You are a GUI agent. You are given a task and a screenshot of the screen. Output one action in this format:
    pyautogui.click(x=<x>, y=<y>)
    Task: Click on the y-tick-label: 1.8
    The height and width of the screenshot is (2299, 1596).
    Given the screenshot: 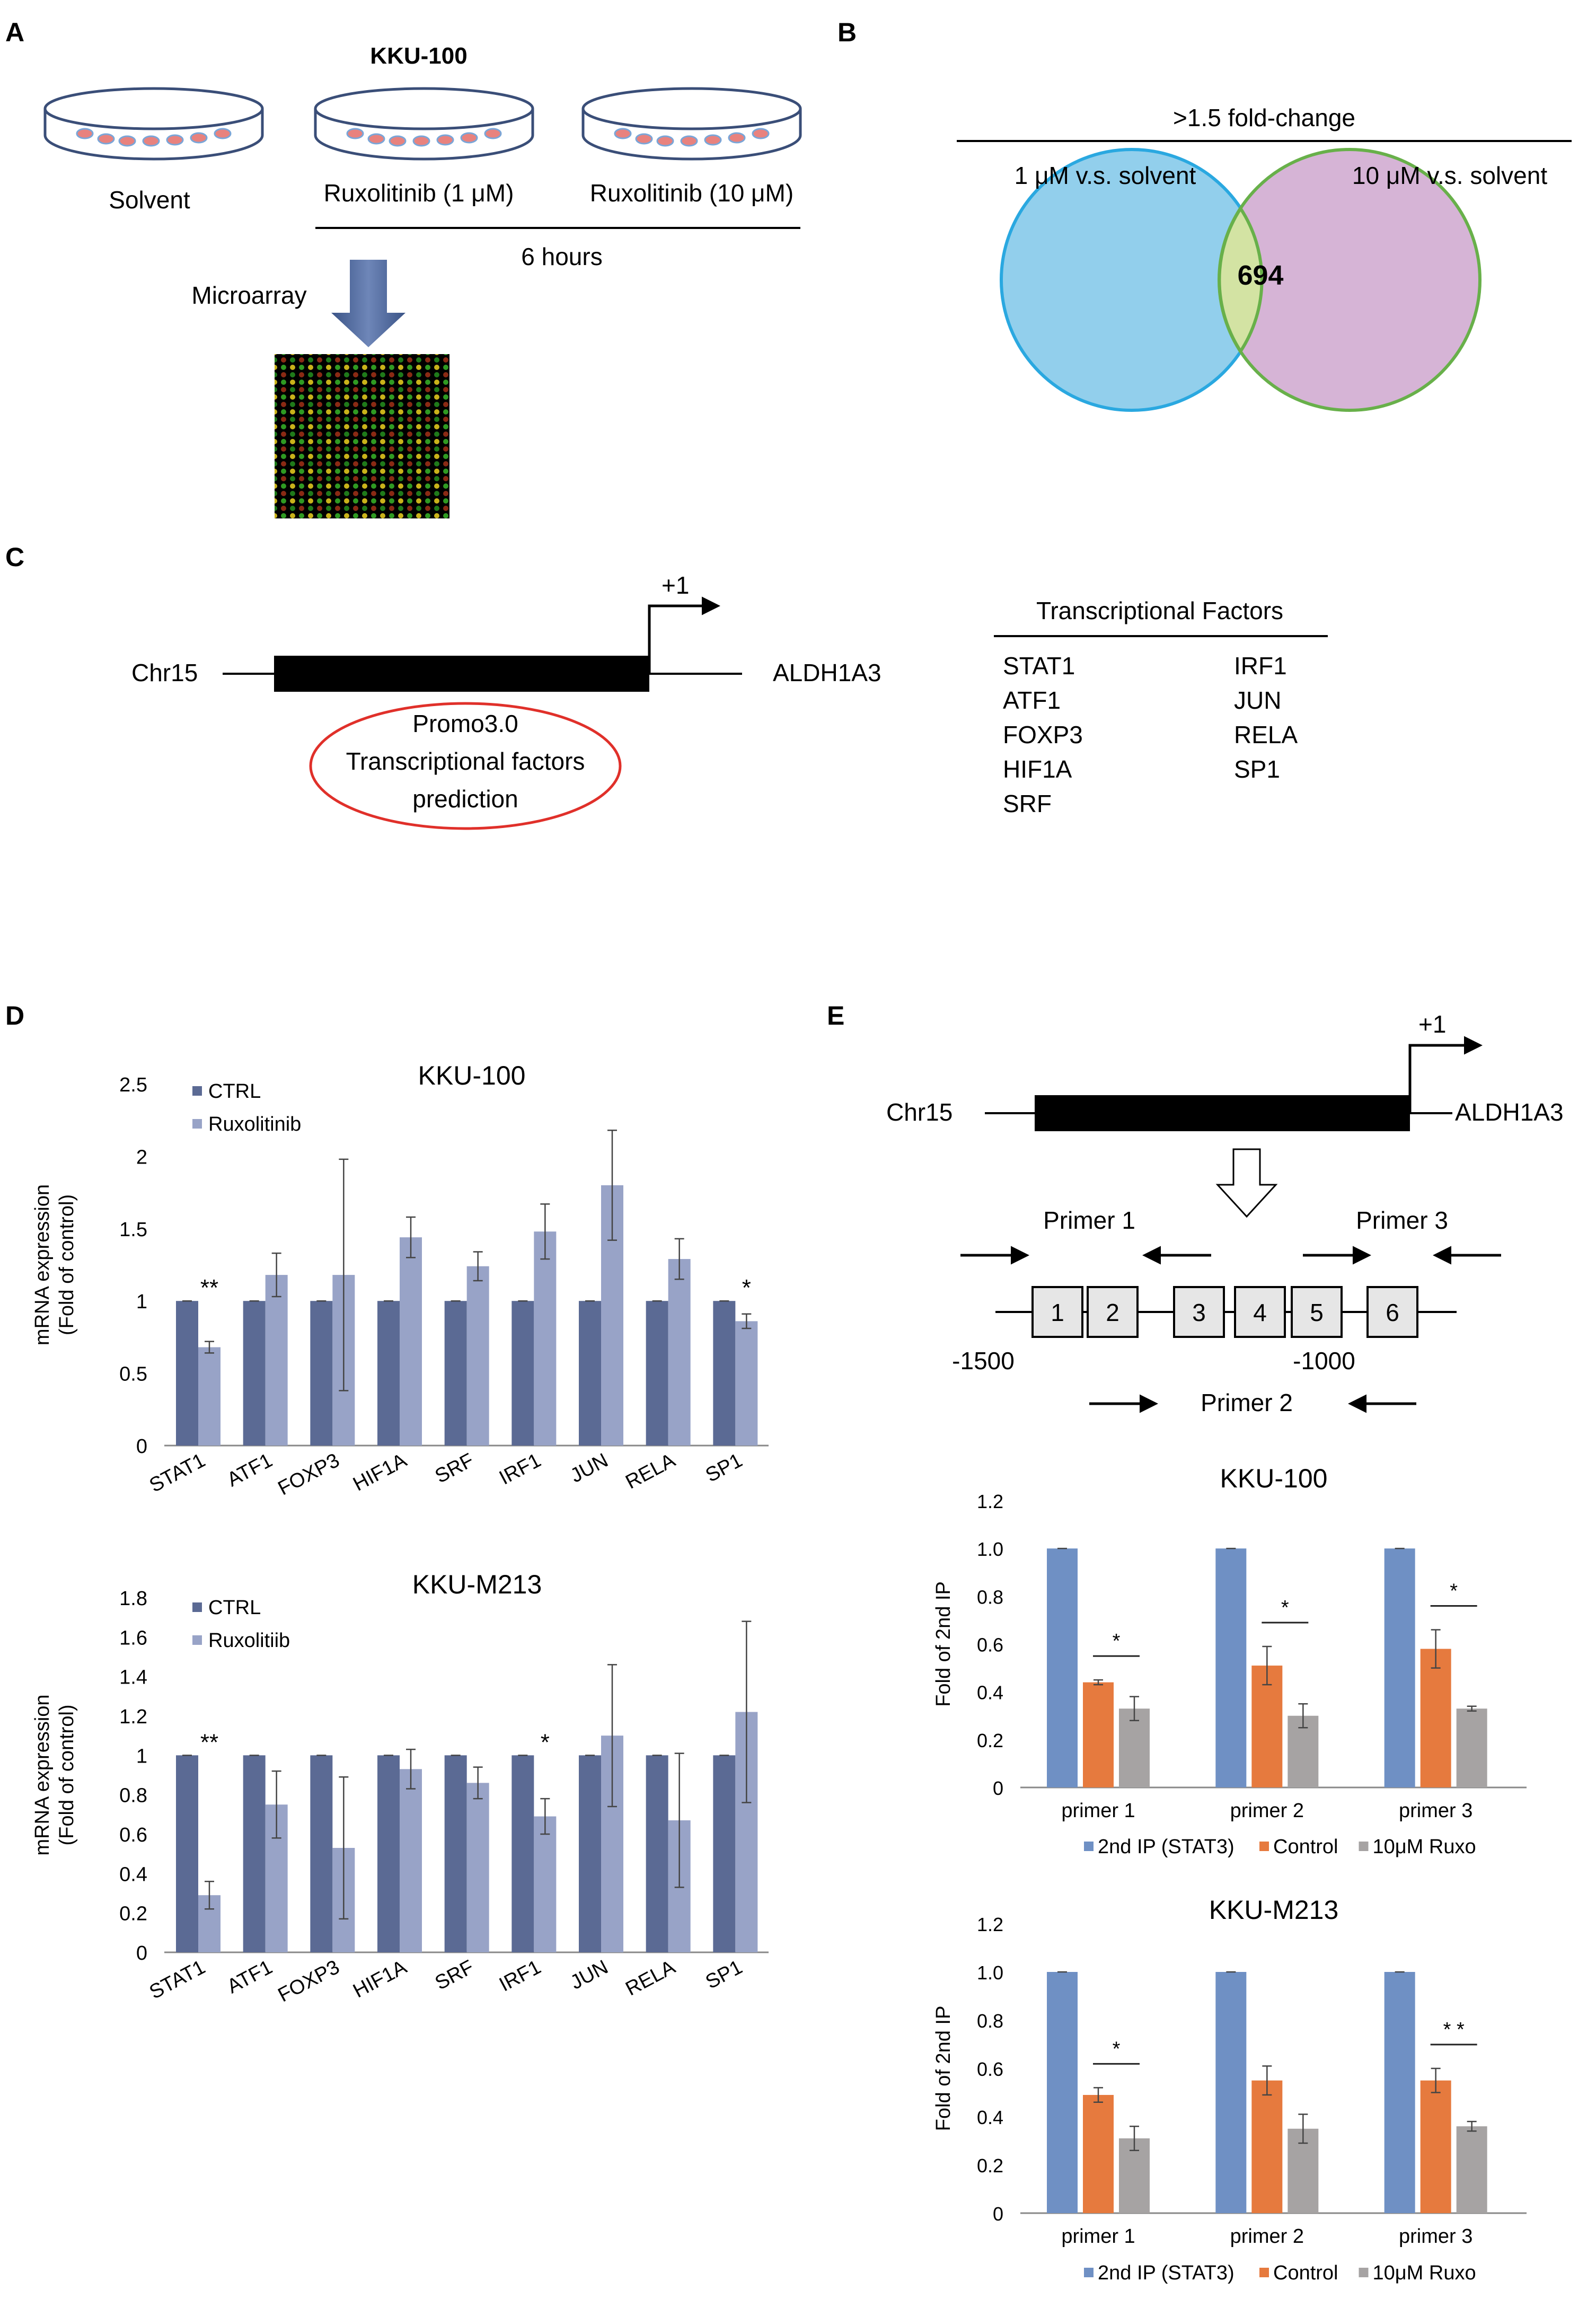 What is the action you would take?
    pyautogui.click(x=133, y=1599)
    